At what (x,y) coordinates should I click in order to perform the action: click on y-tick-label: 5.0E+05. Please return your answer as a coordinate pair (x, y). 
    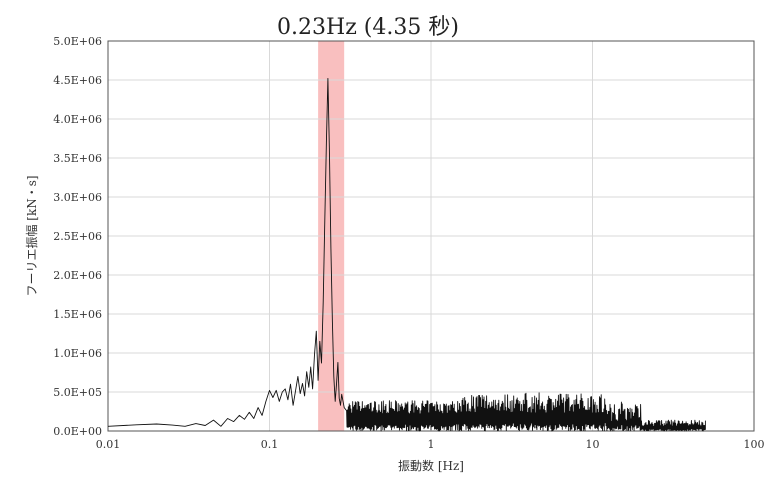
    Looking at the image, I should click on (77, 392).